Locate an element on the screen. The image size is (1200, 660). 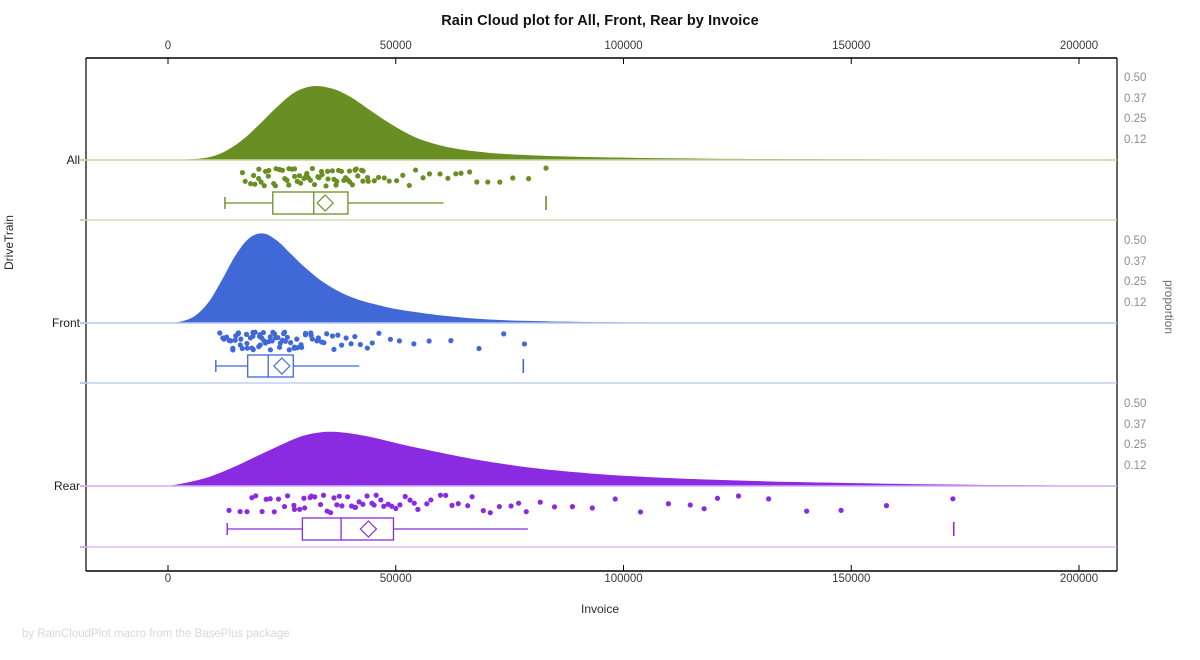
x-tick-label-top: 50000 is located at coordinates (395, 46).